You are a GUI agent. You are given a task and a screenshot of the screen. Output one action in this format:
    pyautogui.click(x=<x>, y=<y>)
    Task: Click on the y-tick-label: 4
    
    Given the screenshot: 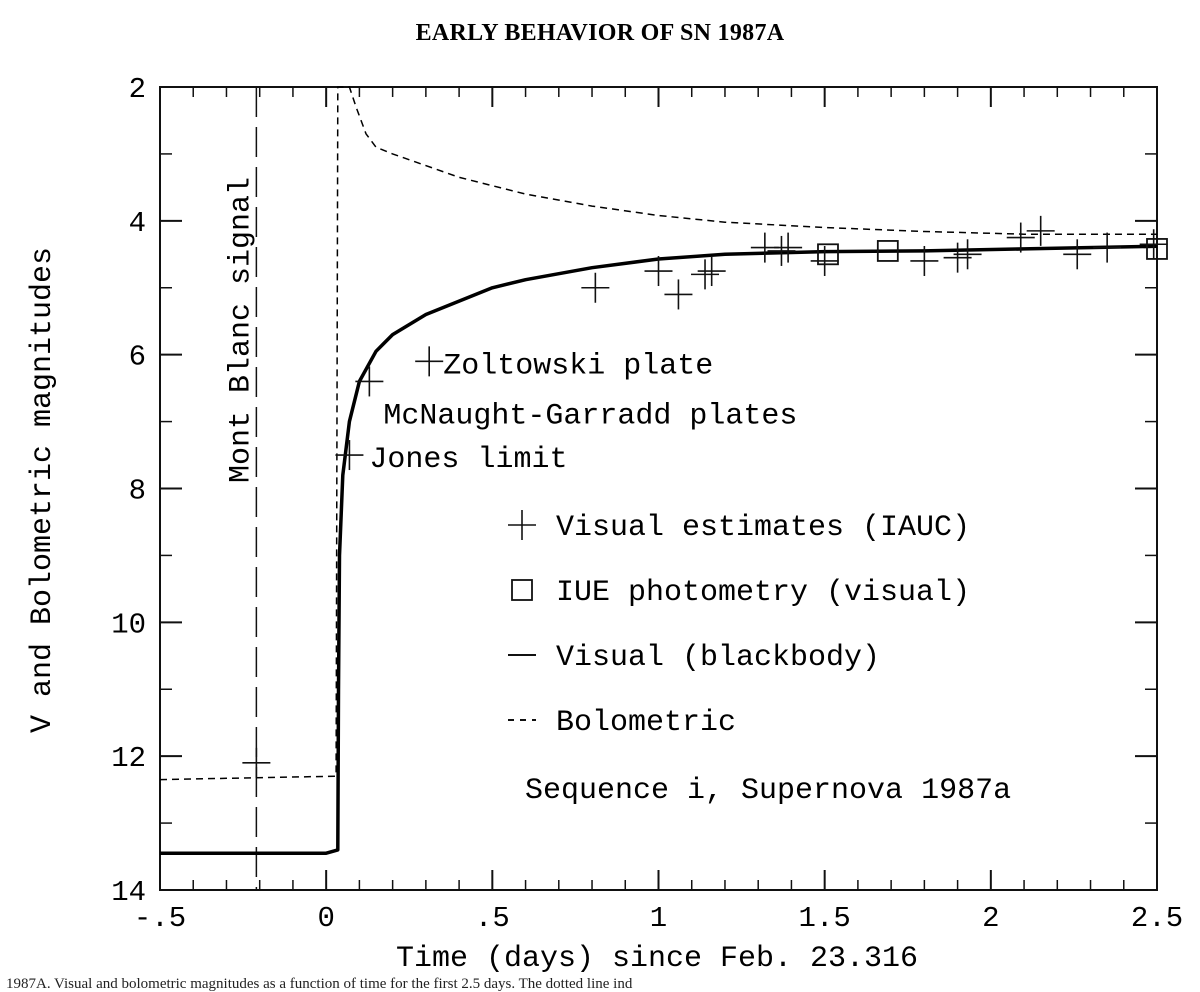 What is the action you would take?
    pyautogui.click(x=137, y=223)
    